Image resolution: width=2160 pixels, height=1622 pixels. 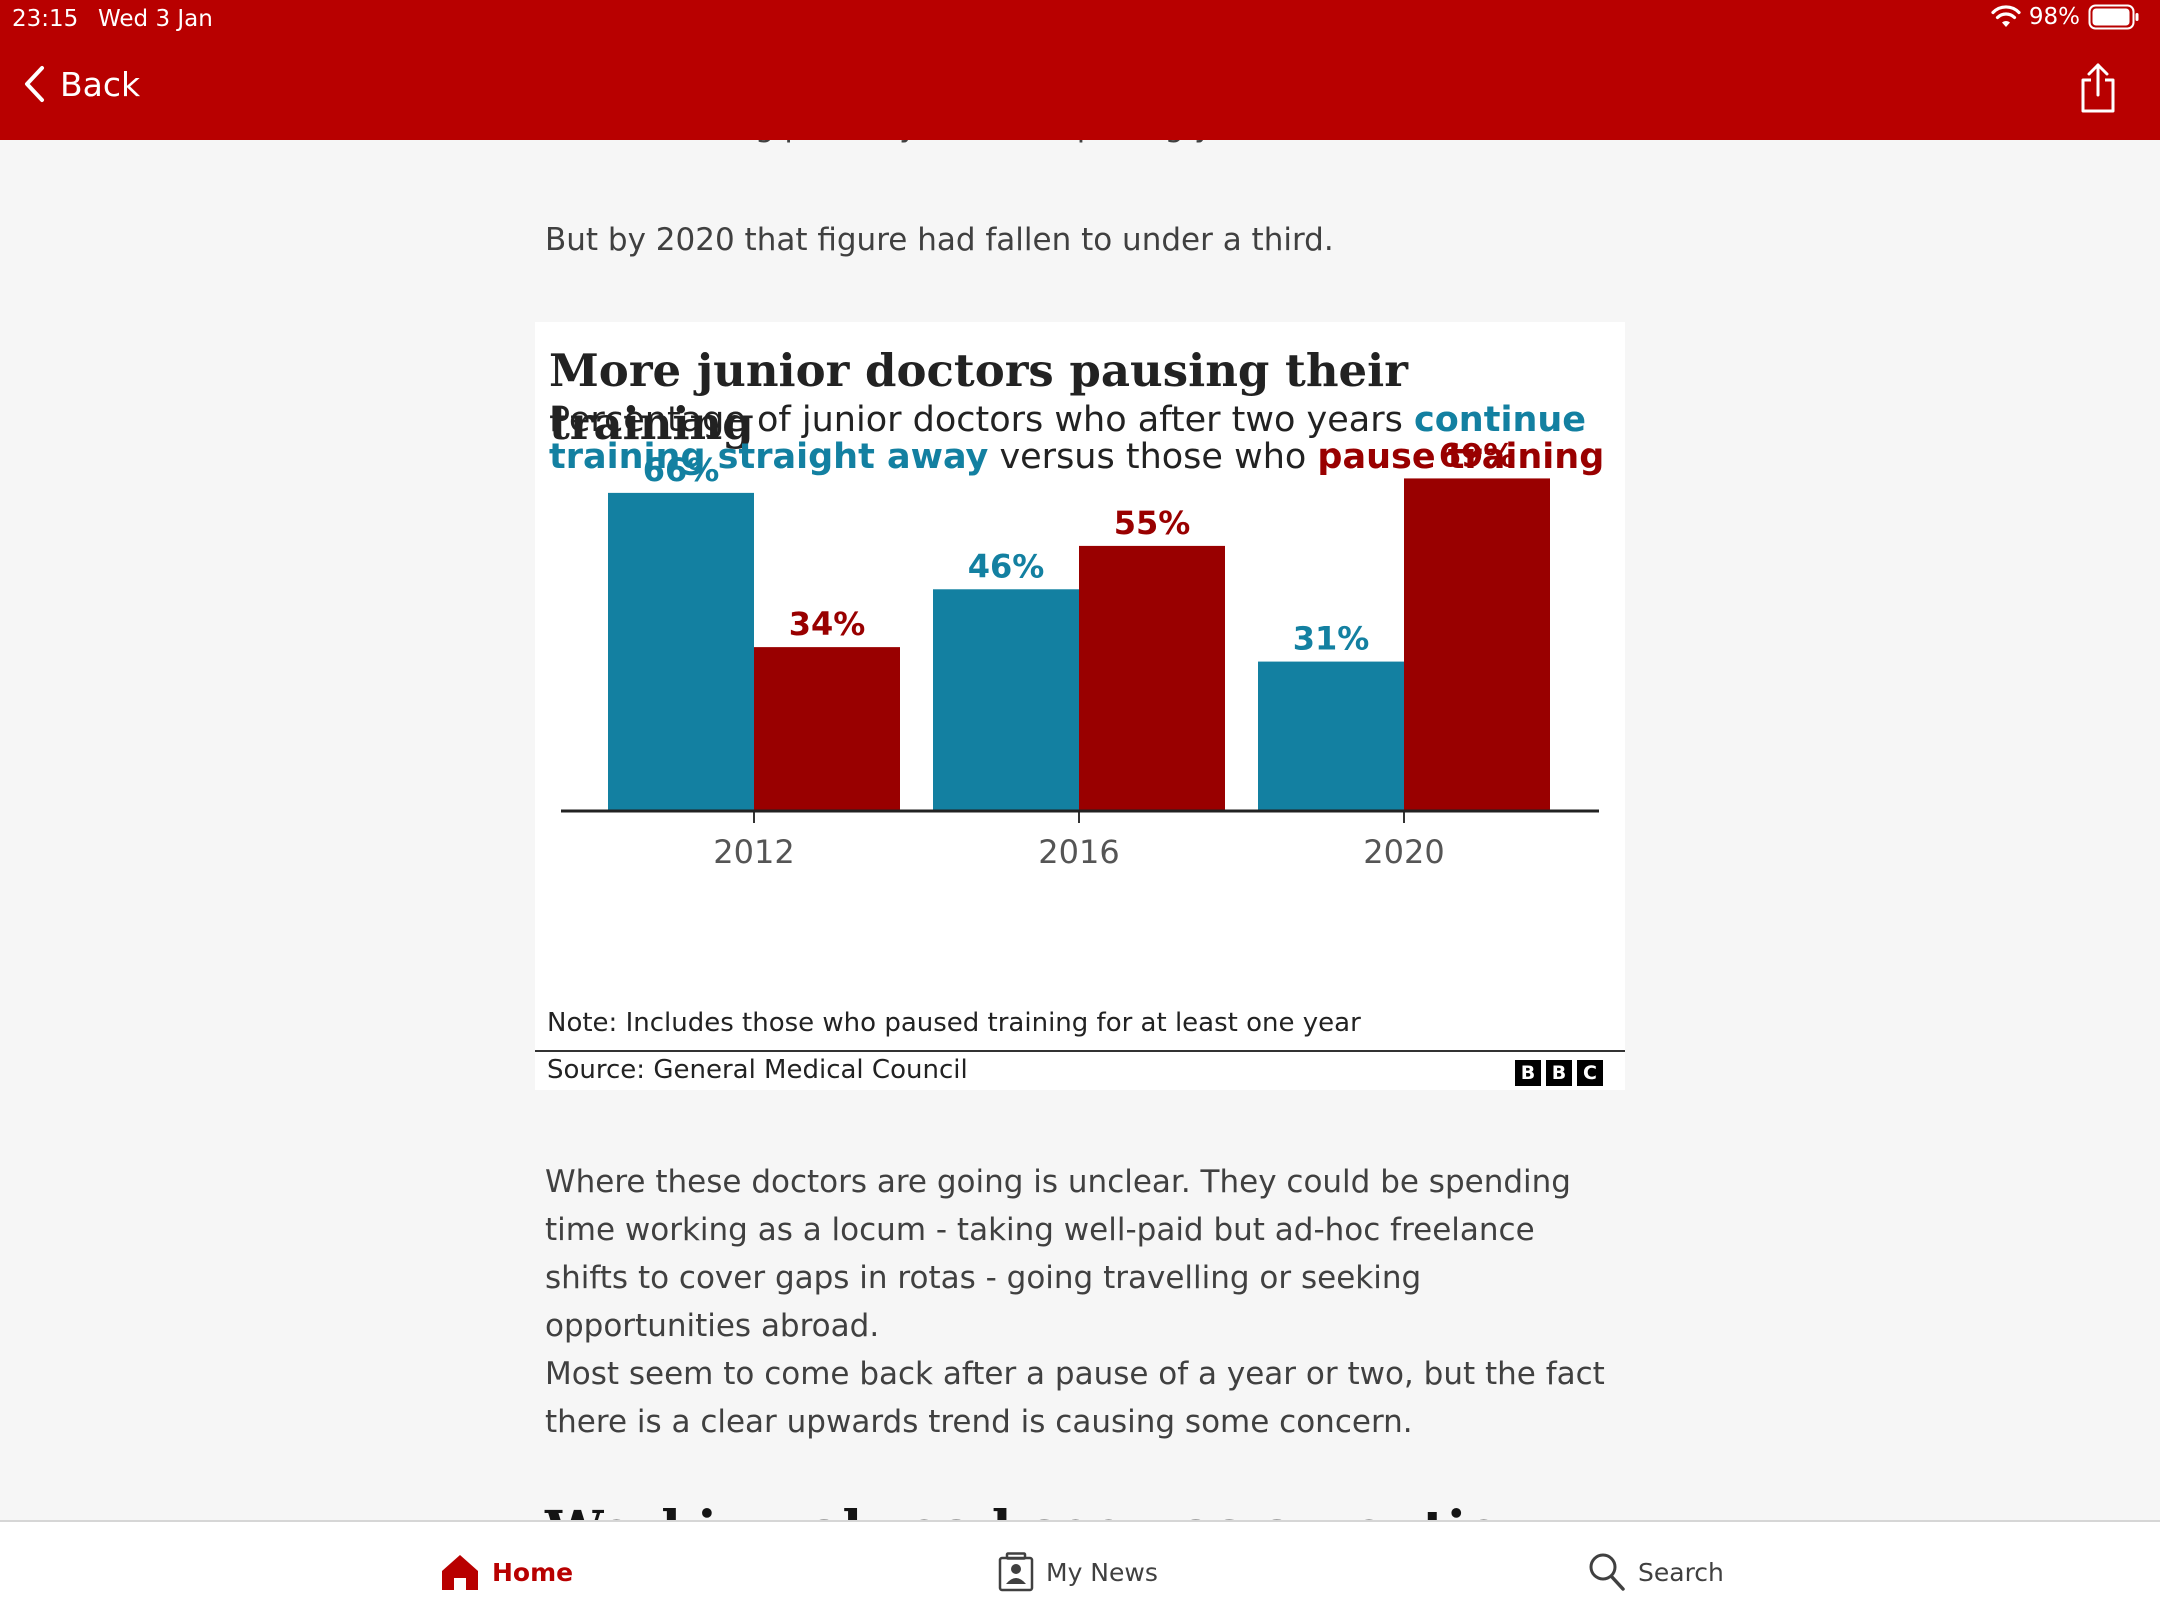 I want to click on data-label: 55%, so click(x=1152, y=523).